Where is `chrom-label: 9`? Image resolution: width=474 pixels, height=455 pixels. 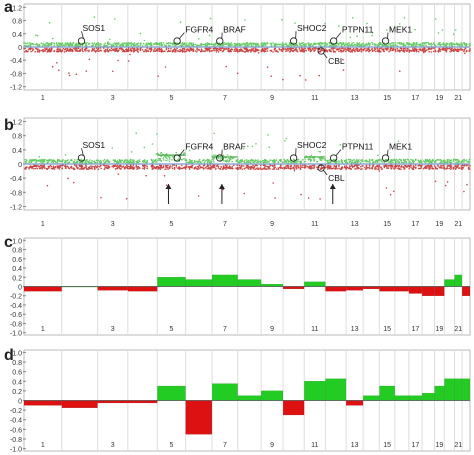 chrom-label: 9 is located at coordinates (272, 329).